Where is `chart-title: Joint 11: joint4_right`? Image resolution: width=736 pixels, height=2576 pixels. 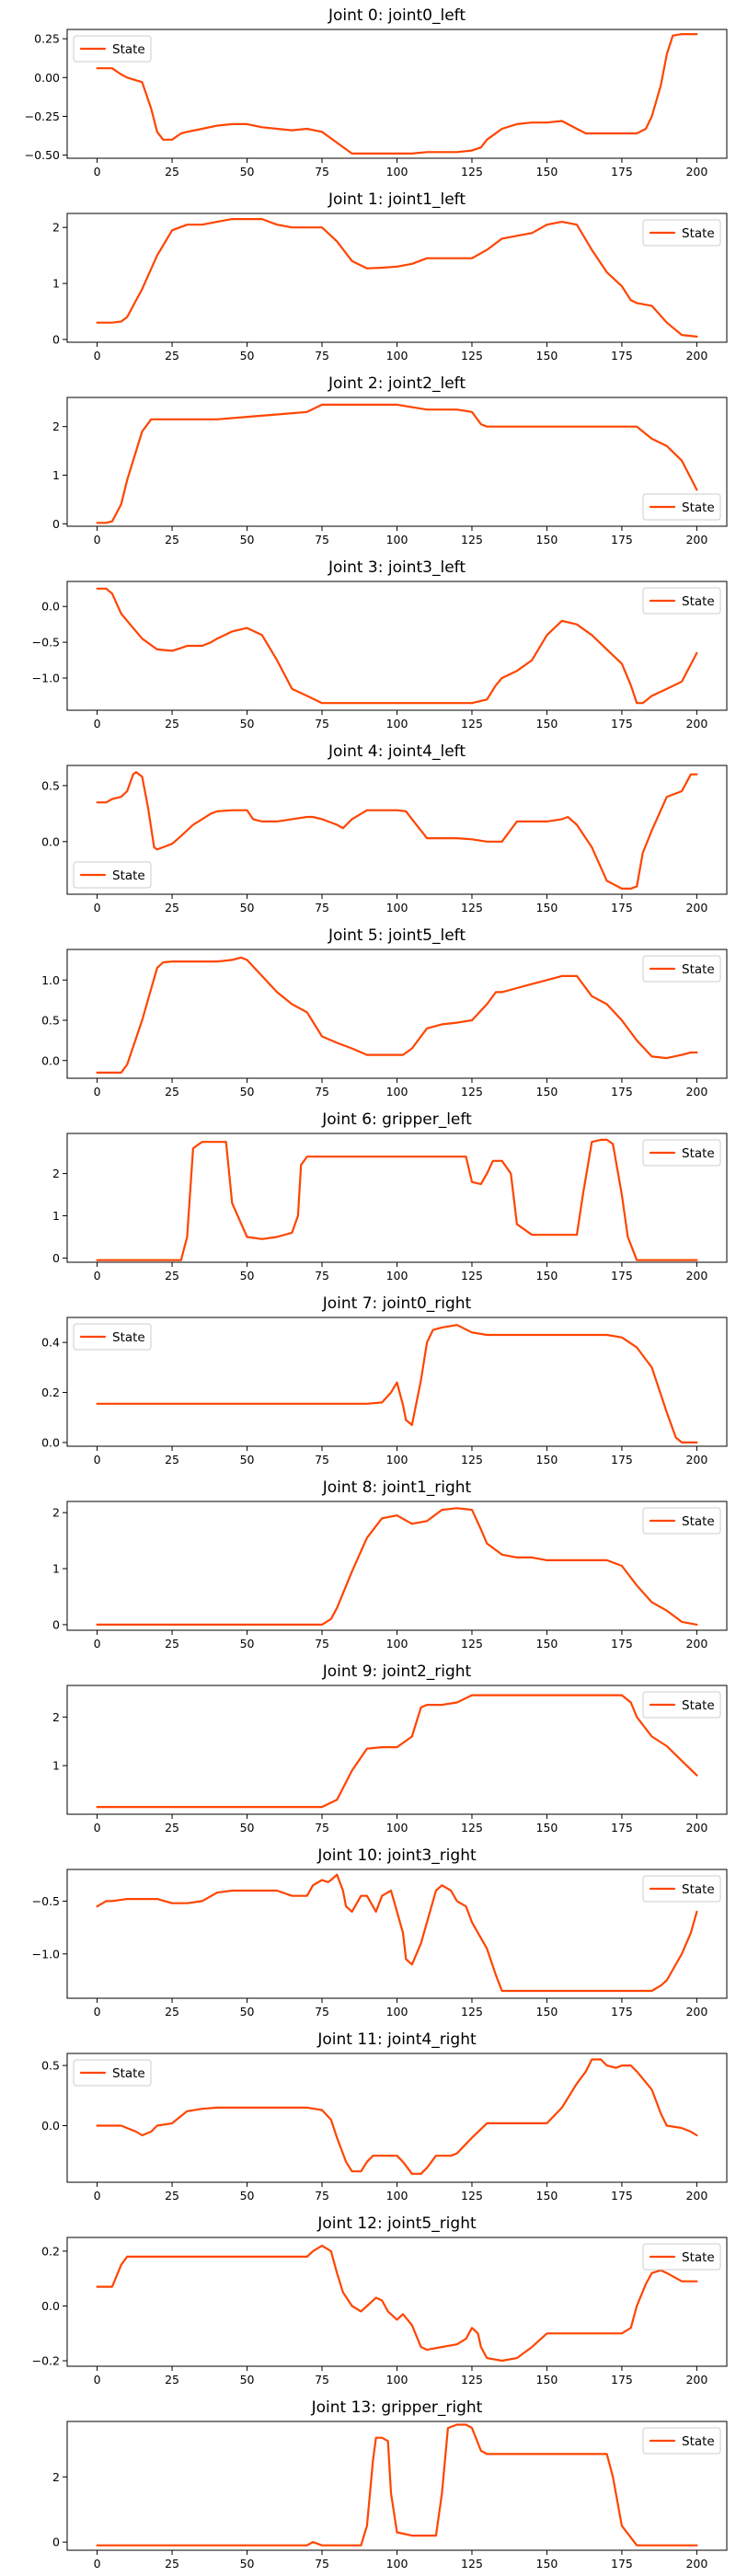
chart-title: Joint 11: joint4_right is located at coordinates (396, 2039).